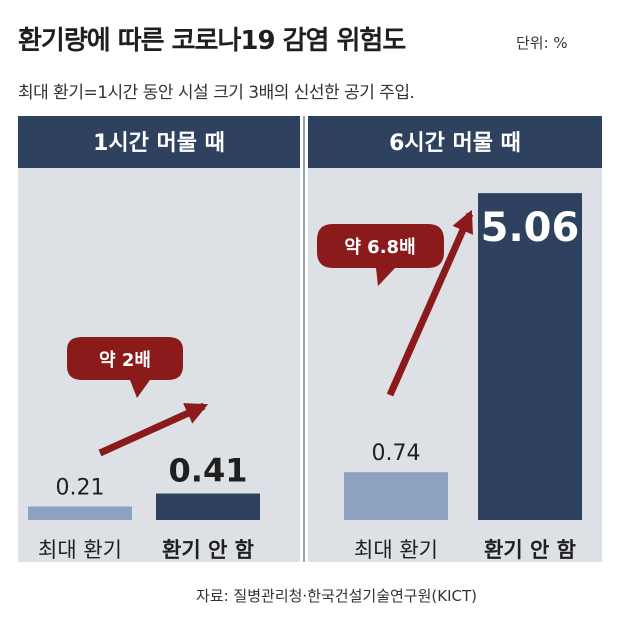 This screenshot has height=625, width=620. What do you see at coordinates (216, 93) in the screenshot?
I see `chart-subtitle: 최대 환기=1시간 동안 시설 크기 3배의 신선한 공기 주입.` at bounding box center [216, 93].